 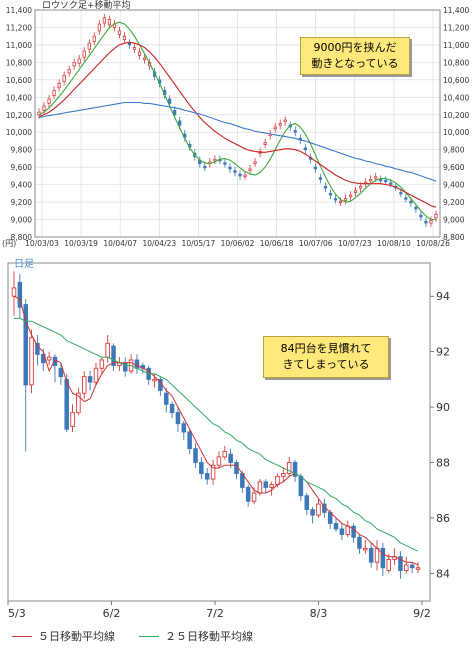 What do you see at coordinates (19, 27) in the screenshot?
I see `chart1-y-tick-label-left: 11,200` at bounding box center [19, 27].